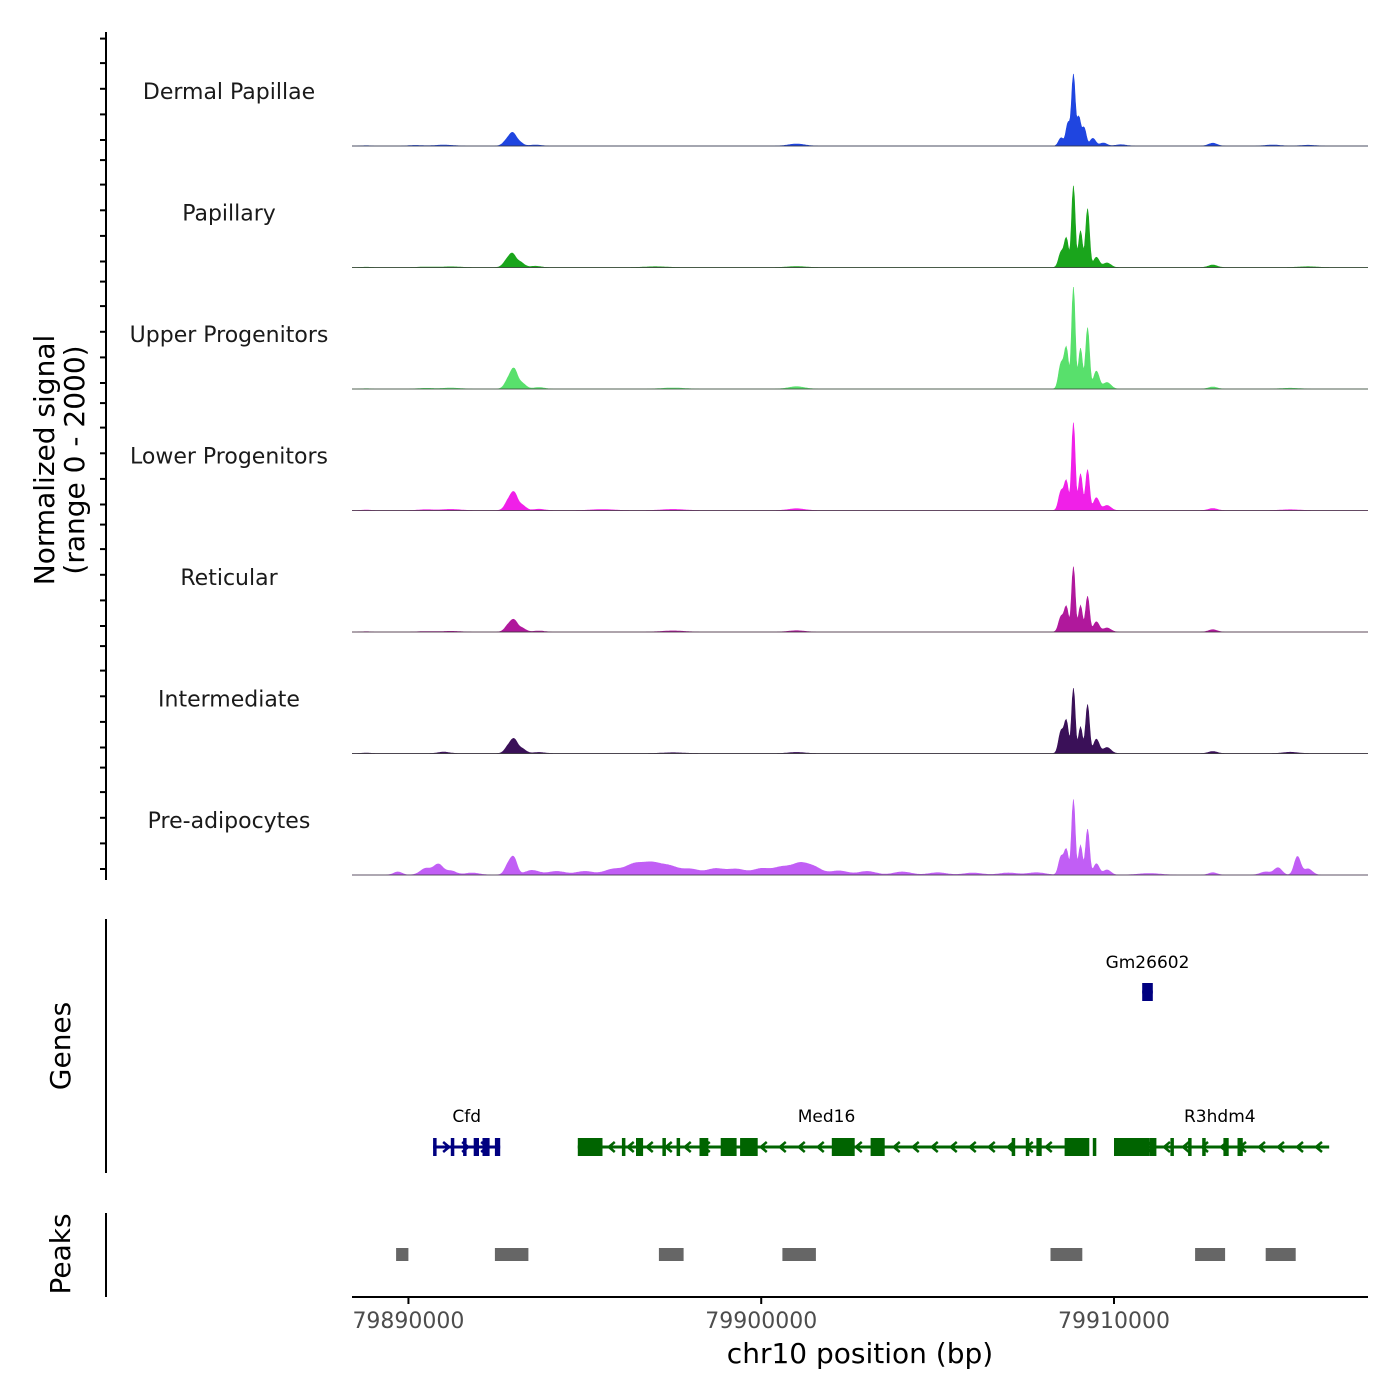 This screenshot has height=1400, width=1400. What do you see at coordinates (775, 226) in the screenshot?
I see `signal-track-papillary: Papillary` at bounding box center [775, 226].